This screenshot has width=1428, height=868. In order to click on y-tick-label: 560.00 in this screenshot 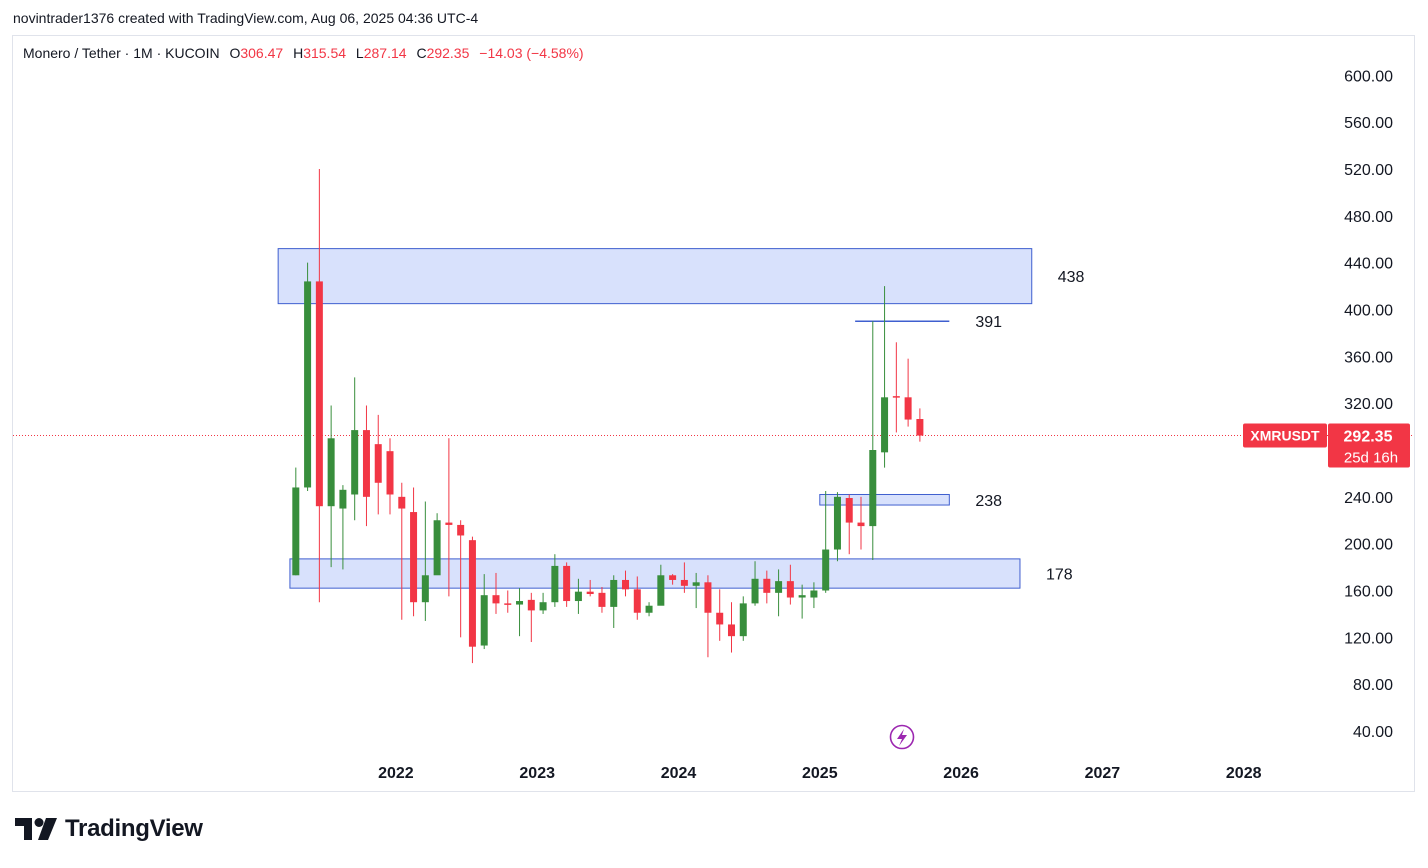, I will do `click(1368, 123)`.